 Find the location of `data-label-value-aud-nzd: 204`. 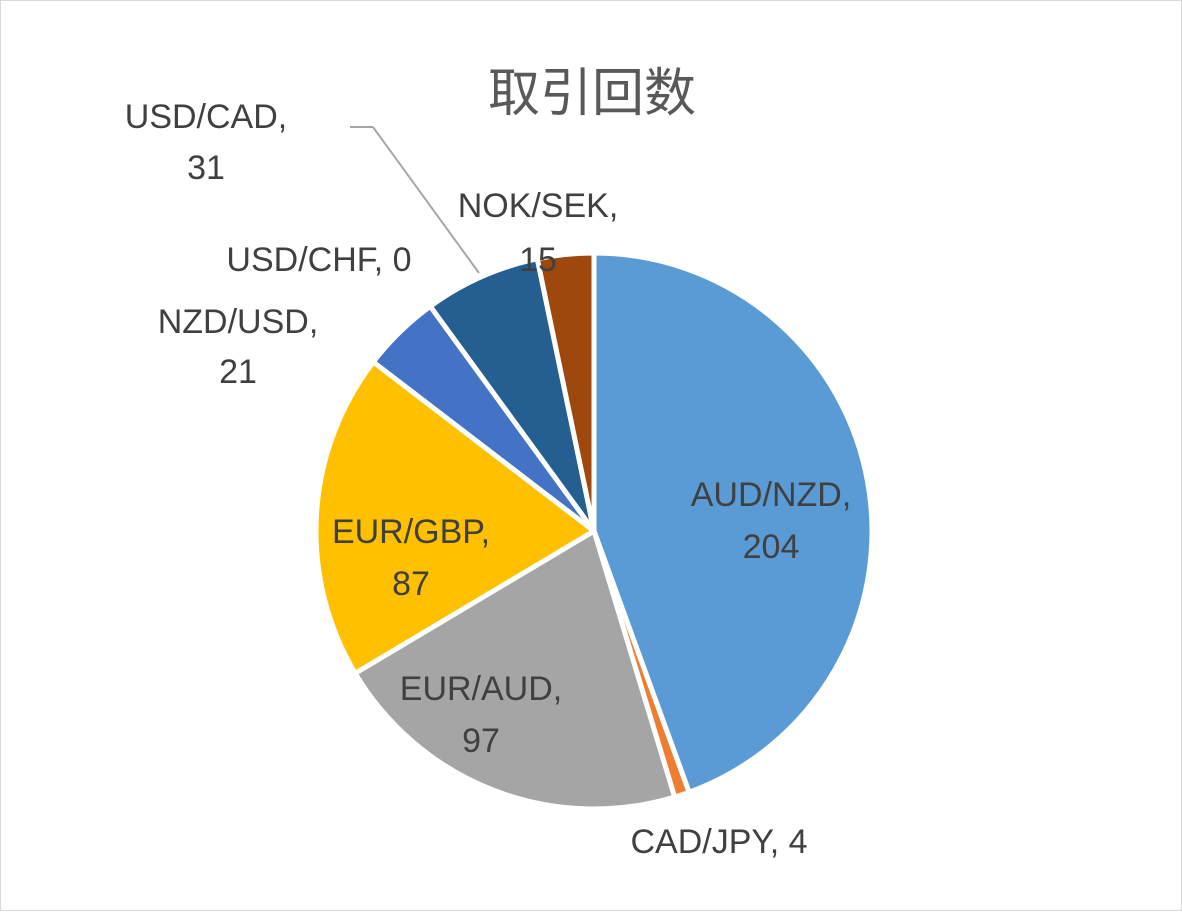

data-label-value-aud-nzd: 204 is located at coordinates (771, 547).